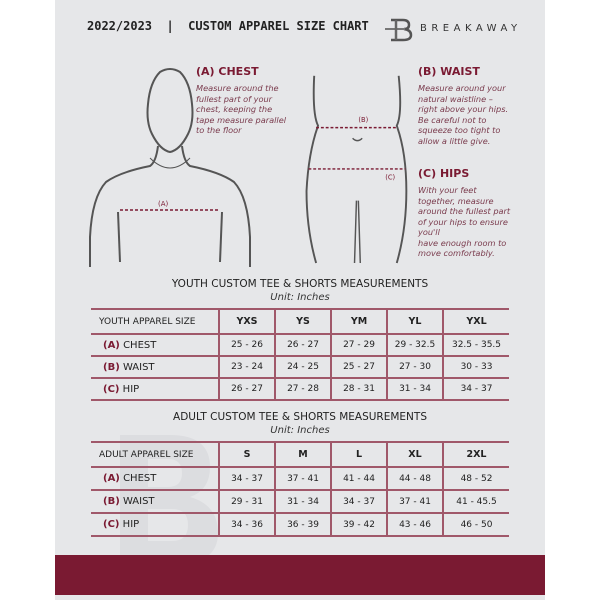  I want to click on page-title: 2022/2023 | CUSTOM APPAREL SIZE CHART, so click(228, 26).